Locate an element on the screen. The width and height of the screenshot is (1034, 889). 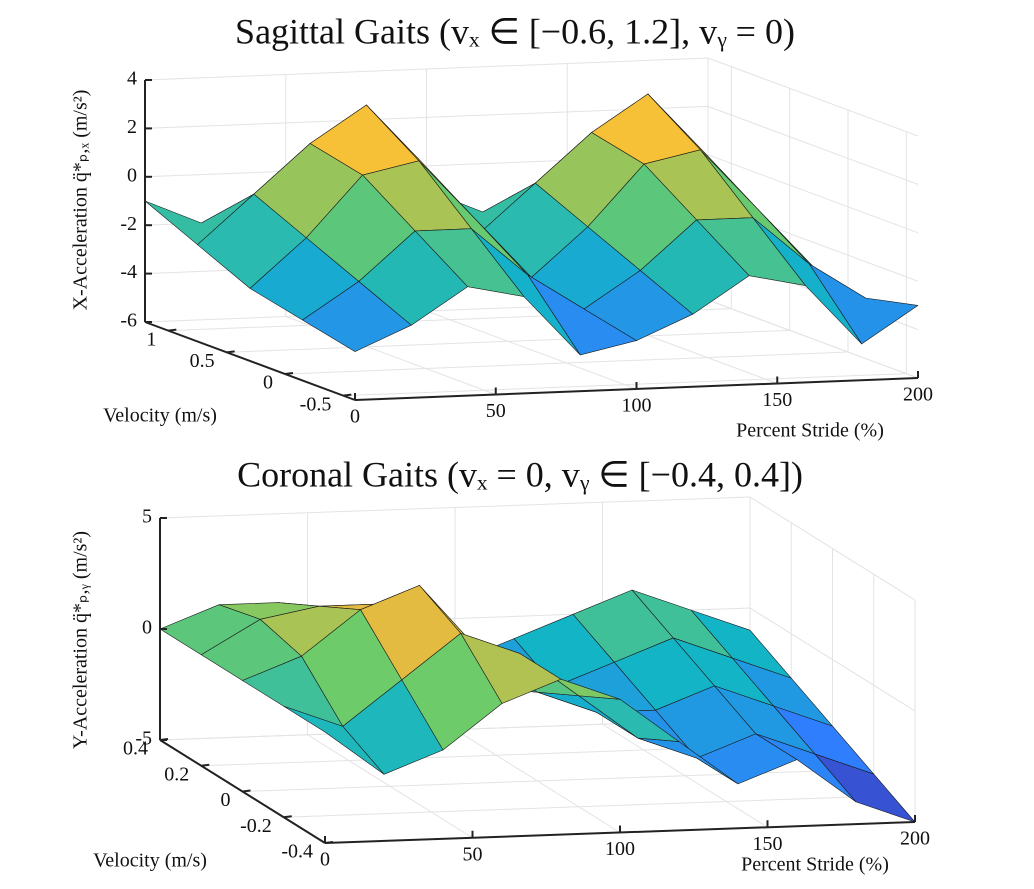
z-tick-label: -6 is located at coordinates (128, 321).